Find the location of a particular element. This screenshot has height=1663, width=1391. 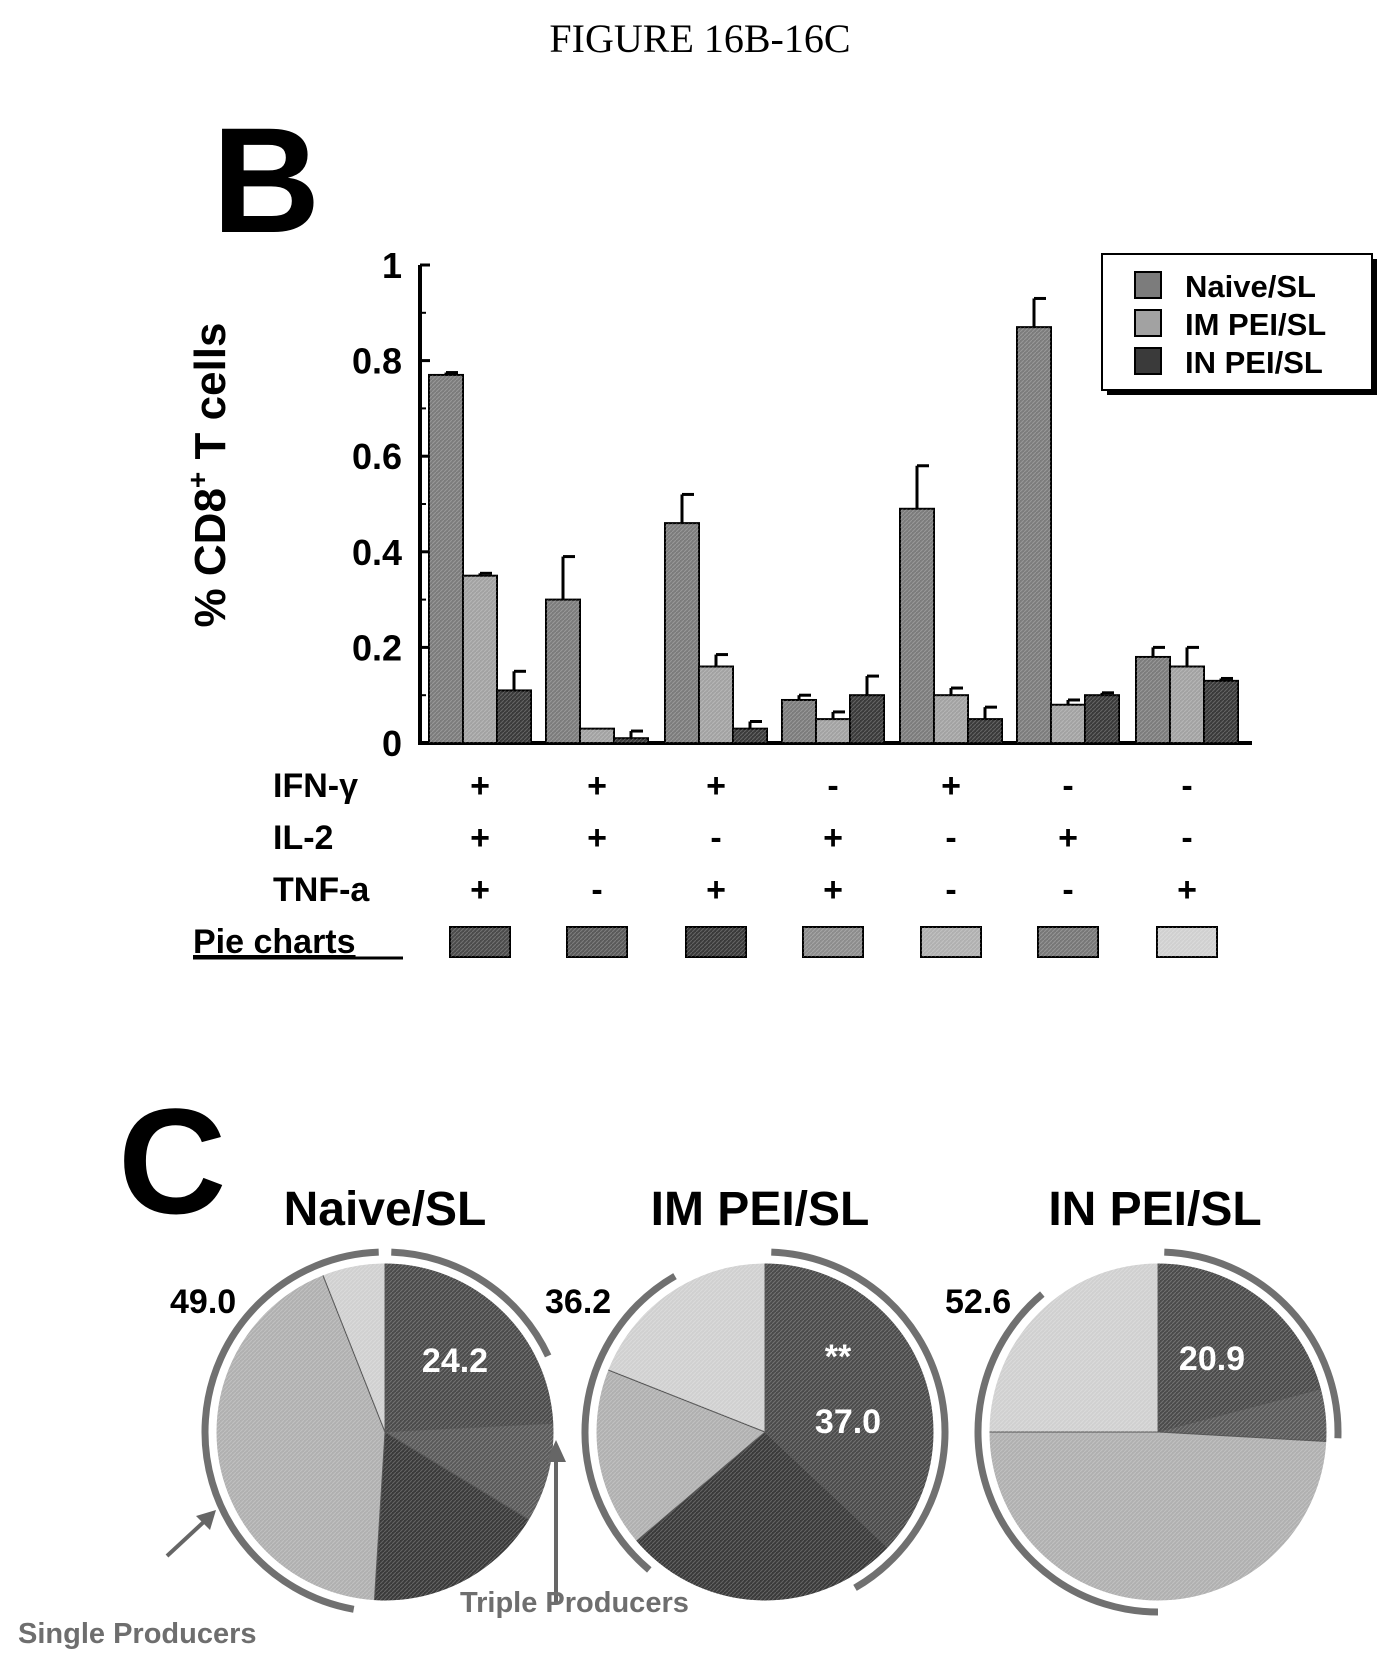

legend: Naive/SL IM PEI/SL IN PEI/SL is located at coordinates (1239, 324).